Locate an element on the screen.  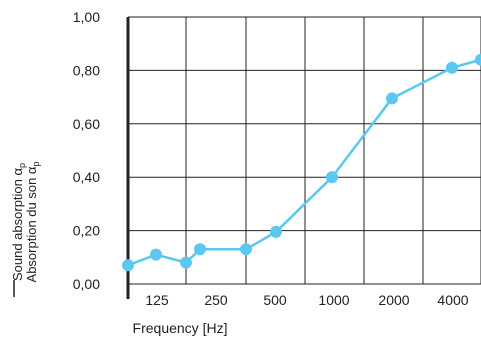
x-axis-label: Frequency [Hz] is located at coordinates (180, 328).